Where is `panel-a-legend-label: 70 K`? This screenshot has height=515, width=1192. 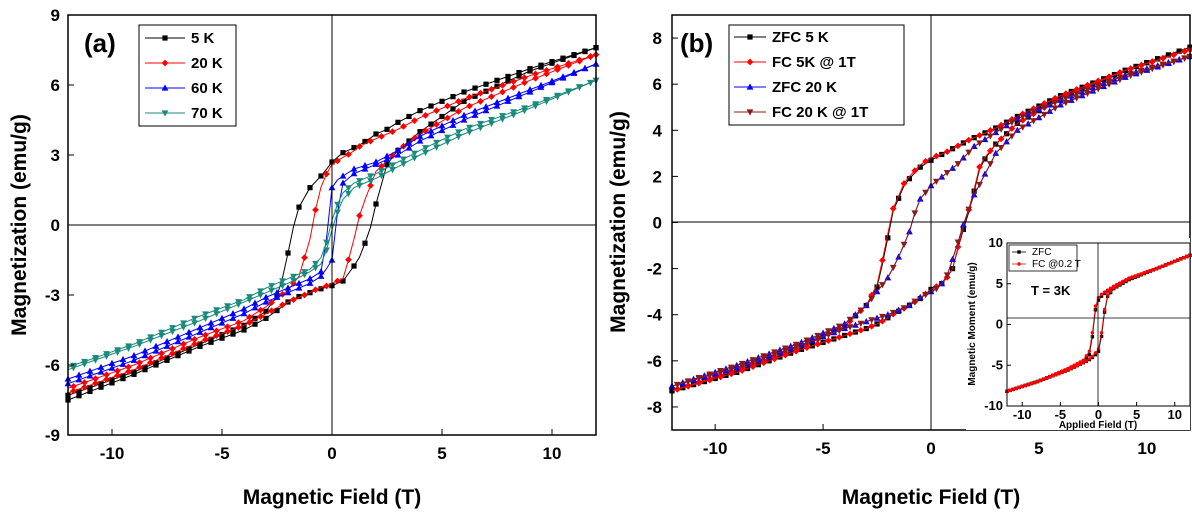 panel-a-legend-label: 70 K is located at coordinates (207, 113).